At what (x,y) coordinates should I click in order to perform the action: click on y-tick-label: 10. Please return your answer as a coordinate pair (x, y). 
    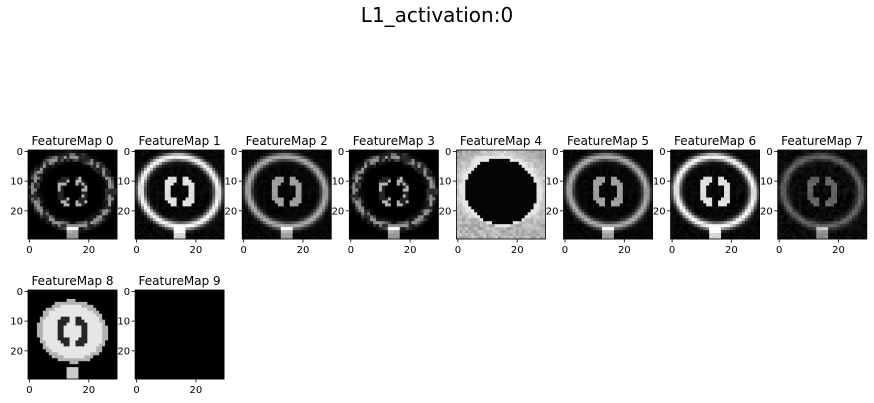
    Looking at the image, I should click on (445, 182).